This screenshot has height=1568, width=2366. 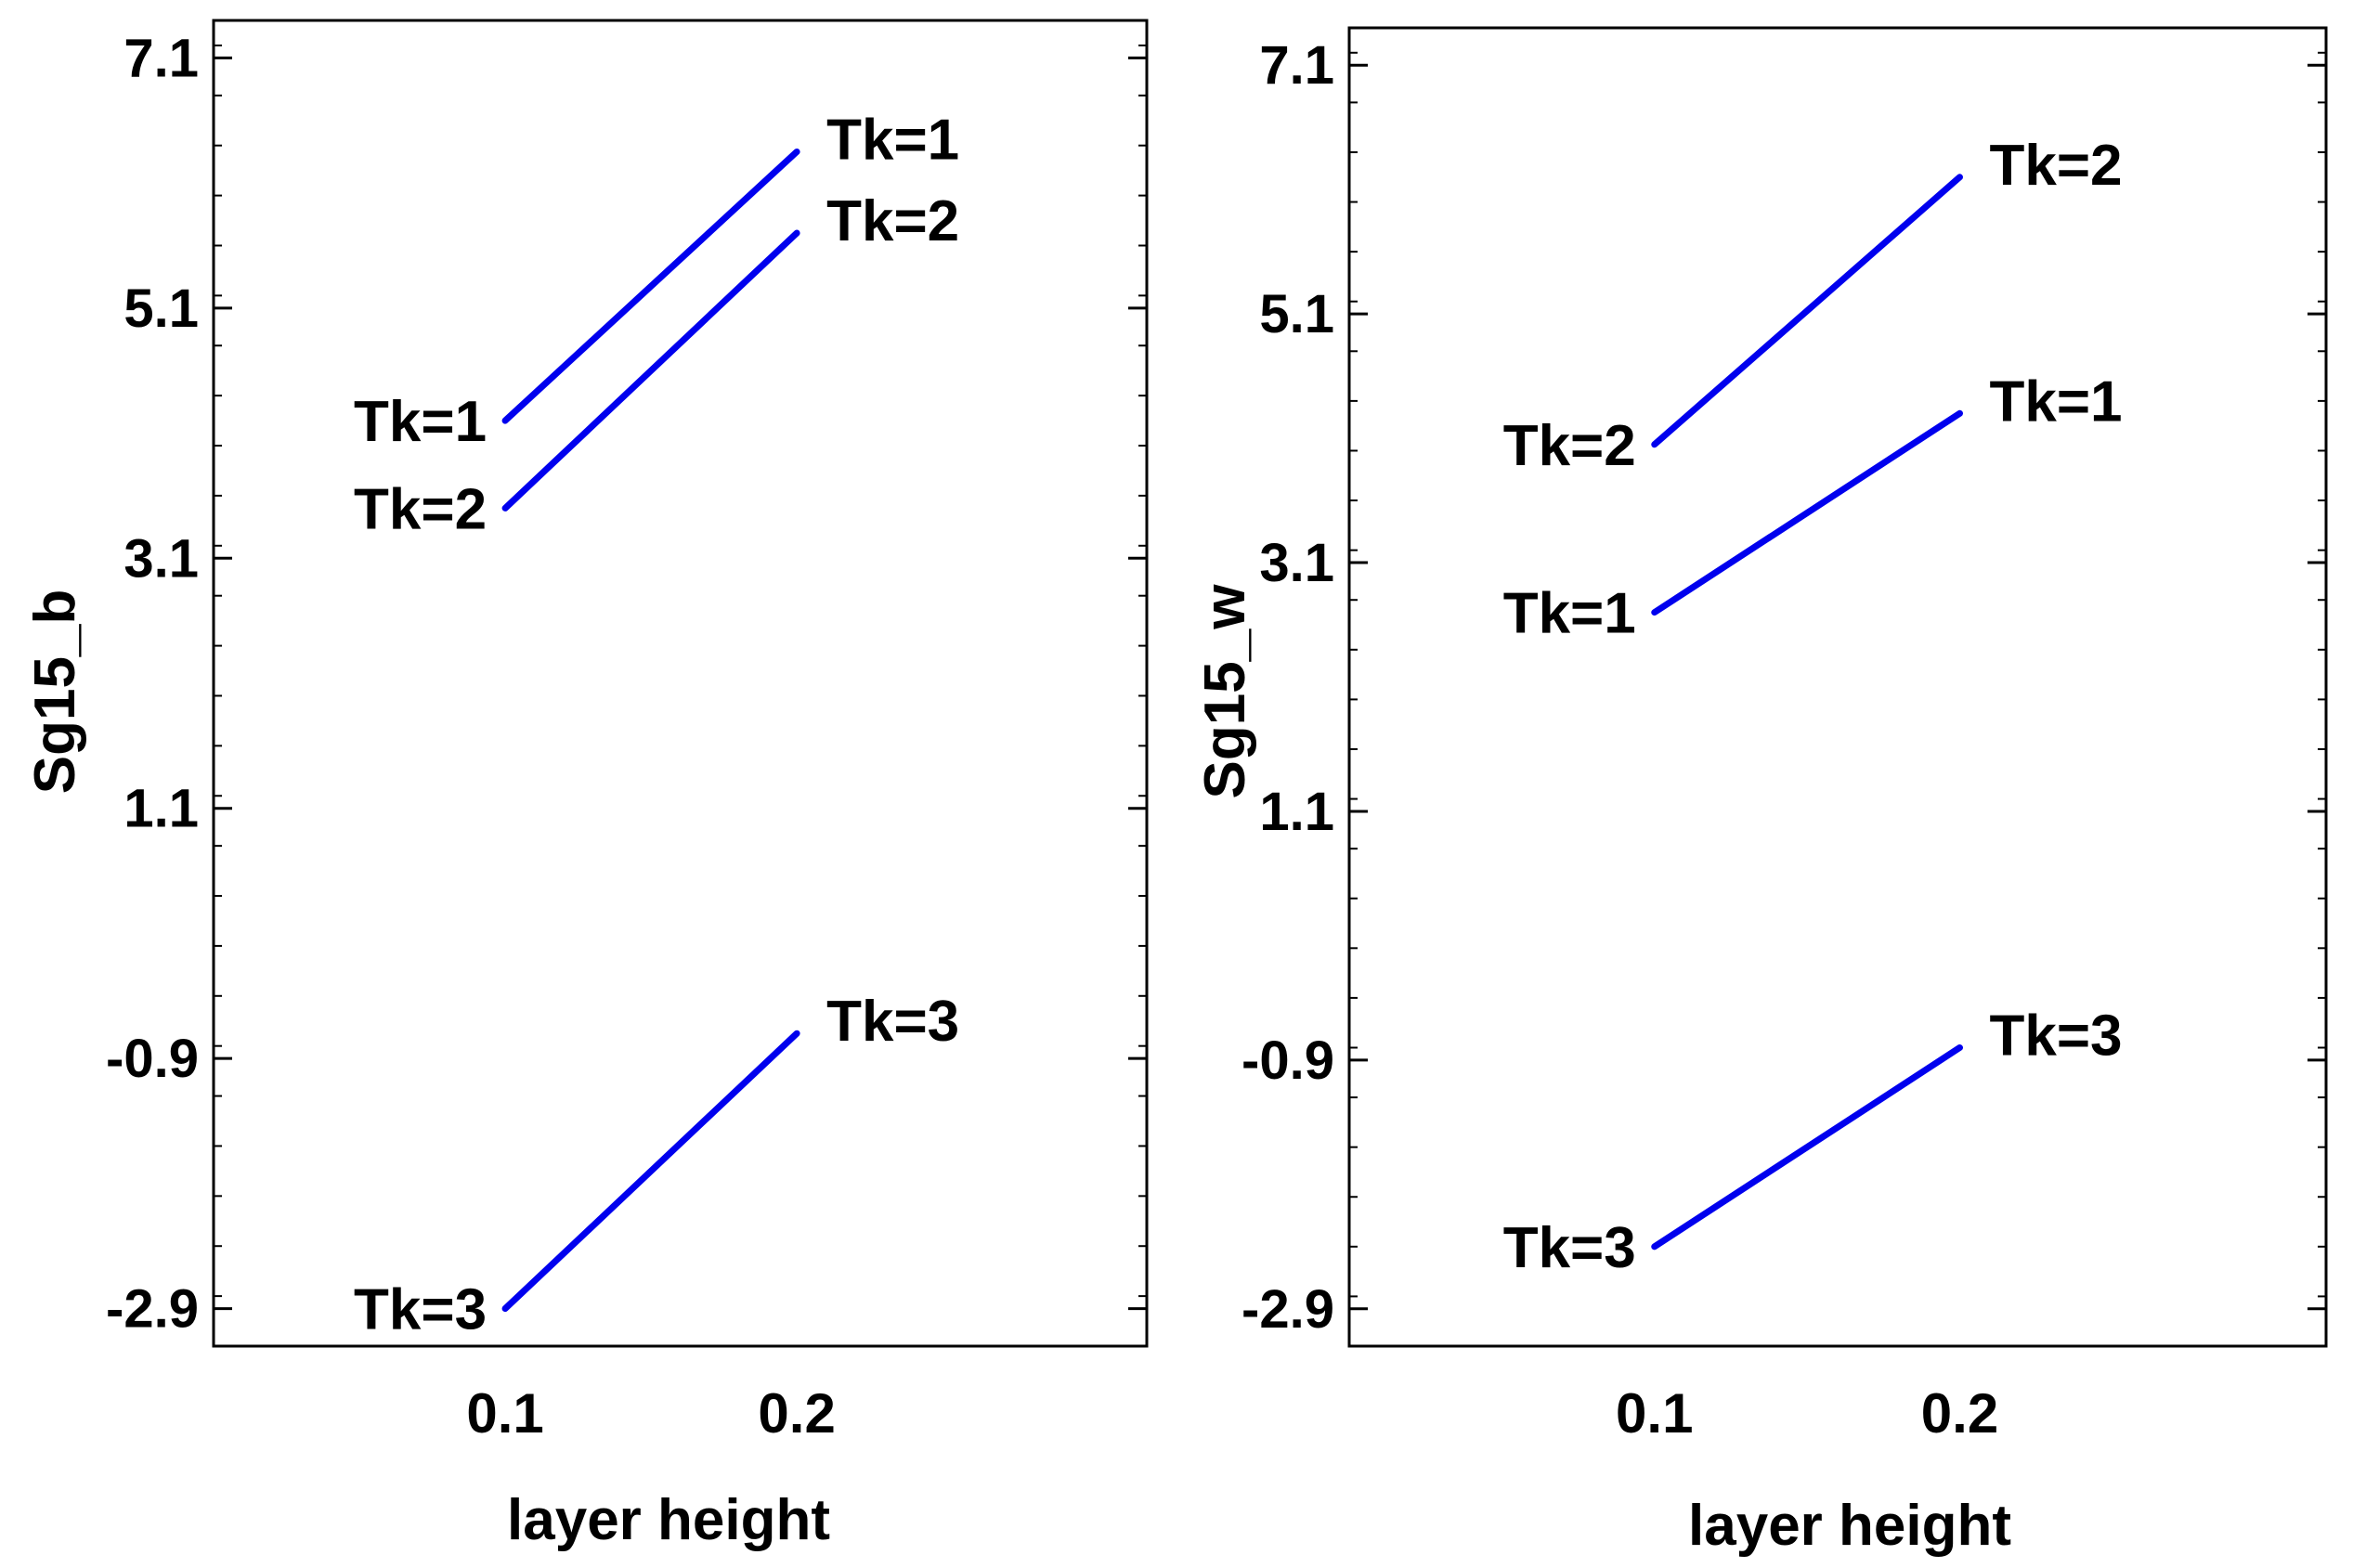 I want to click on left-ytick-label: 7.1, so click(x=161, y=58).